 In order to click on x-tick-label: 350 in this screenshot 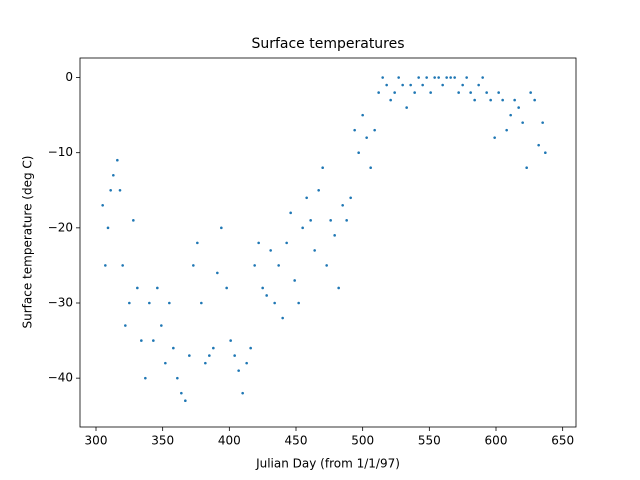, I will do `click(162, 441)`.